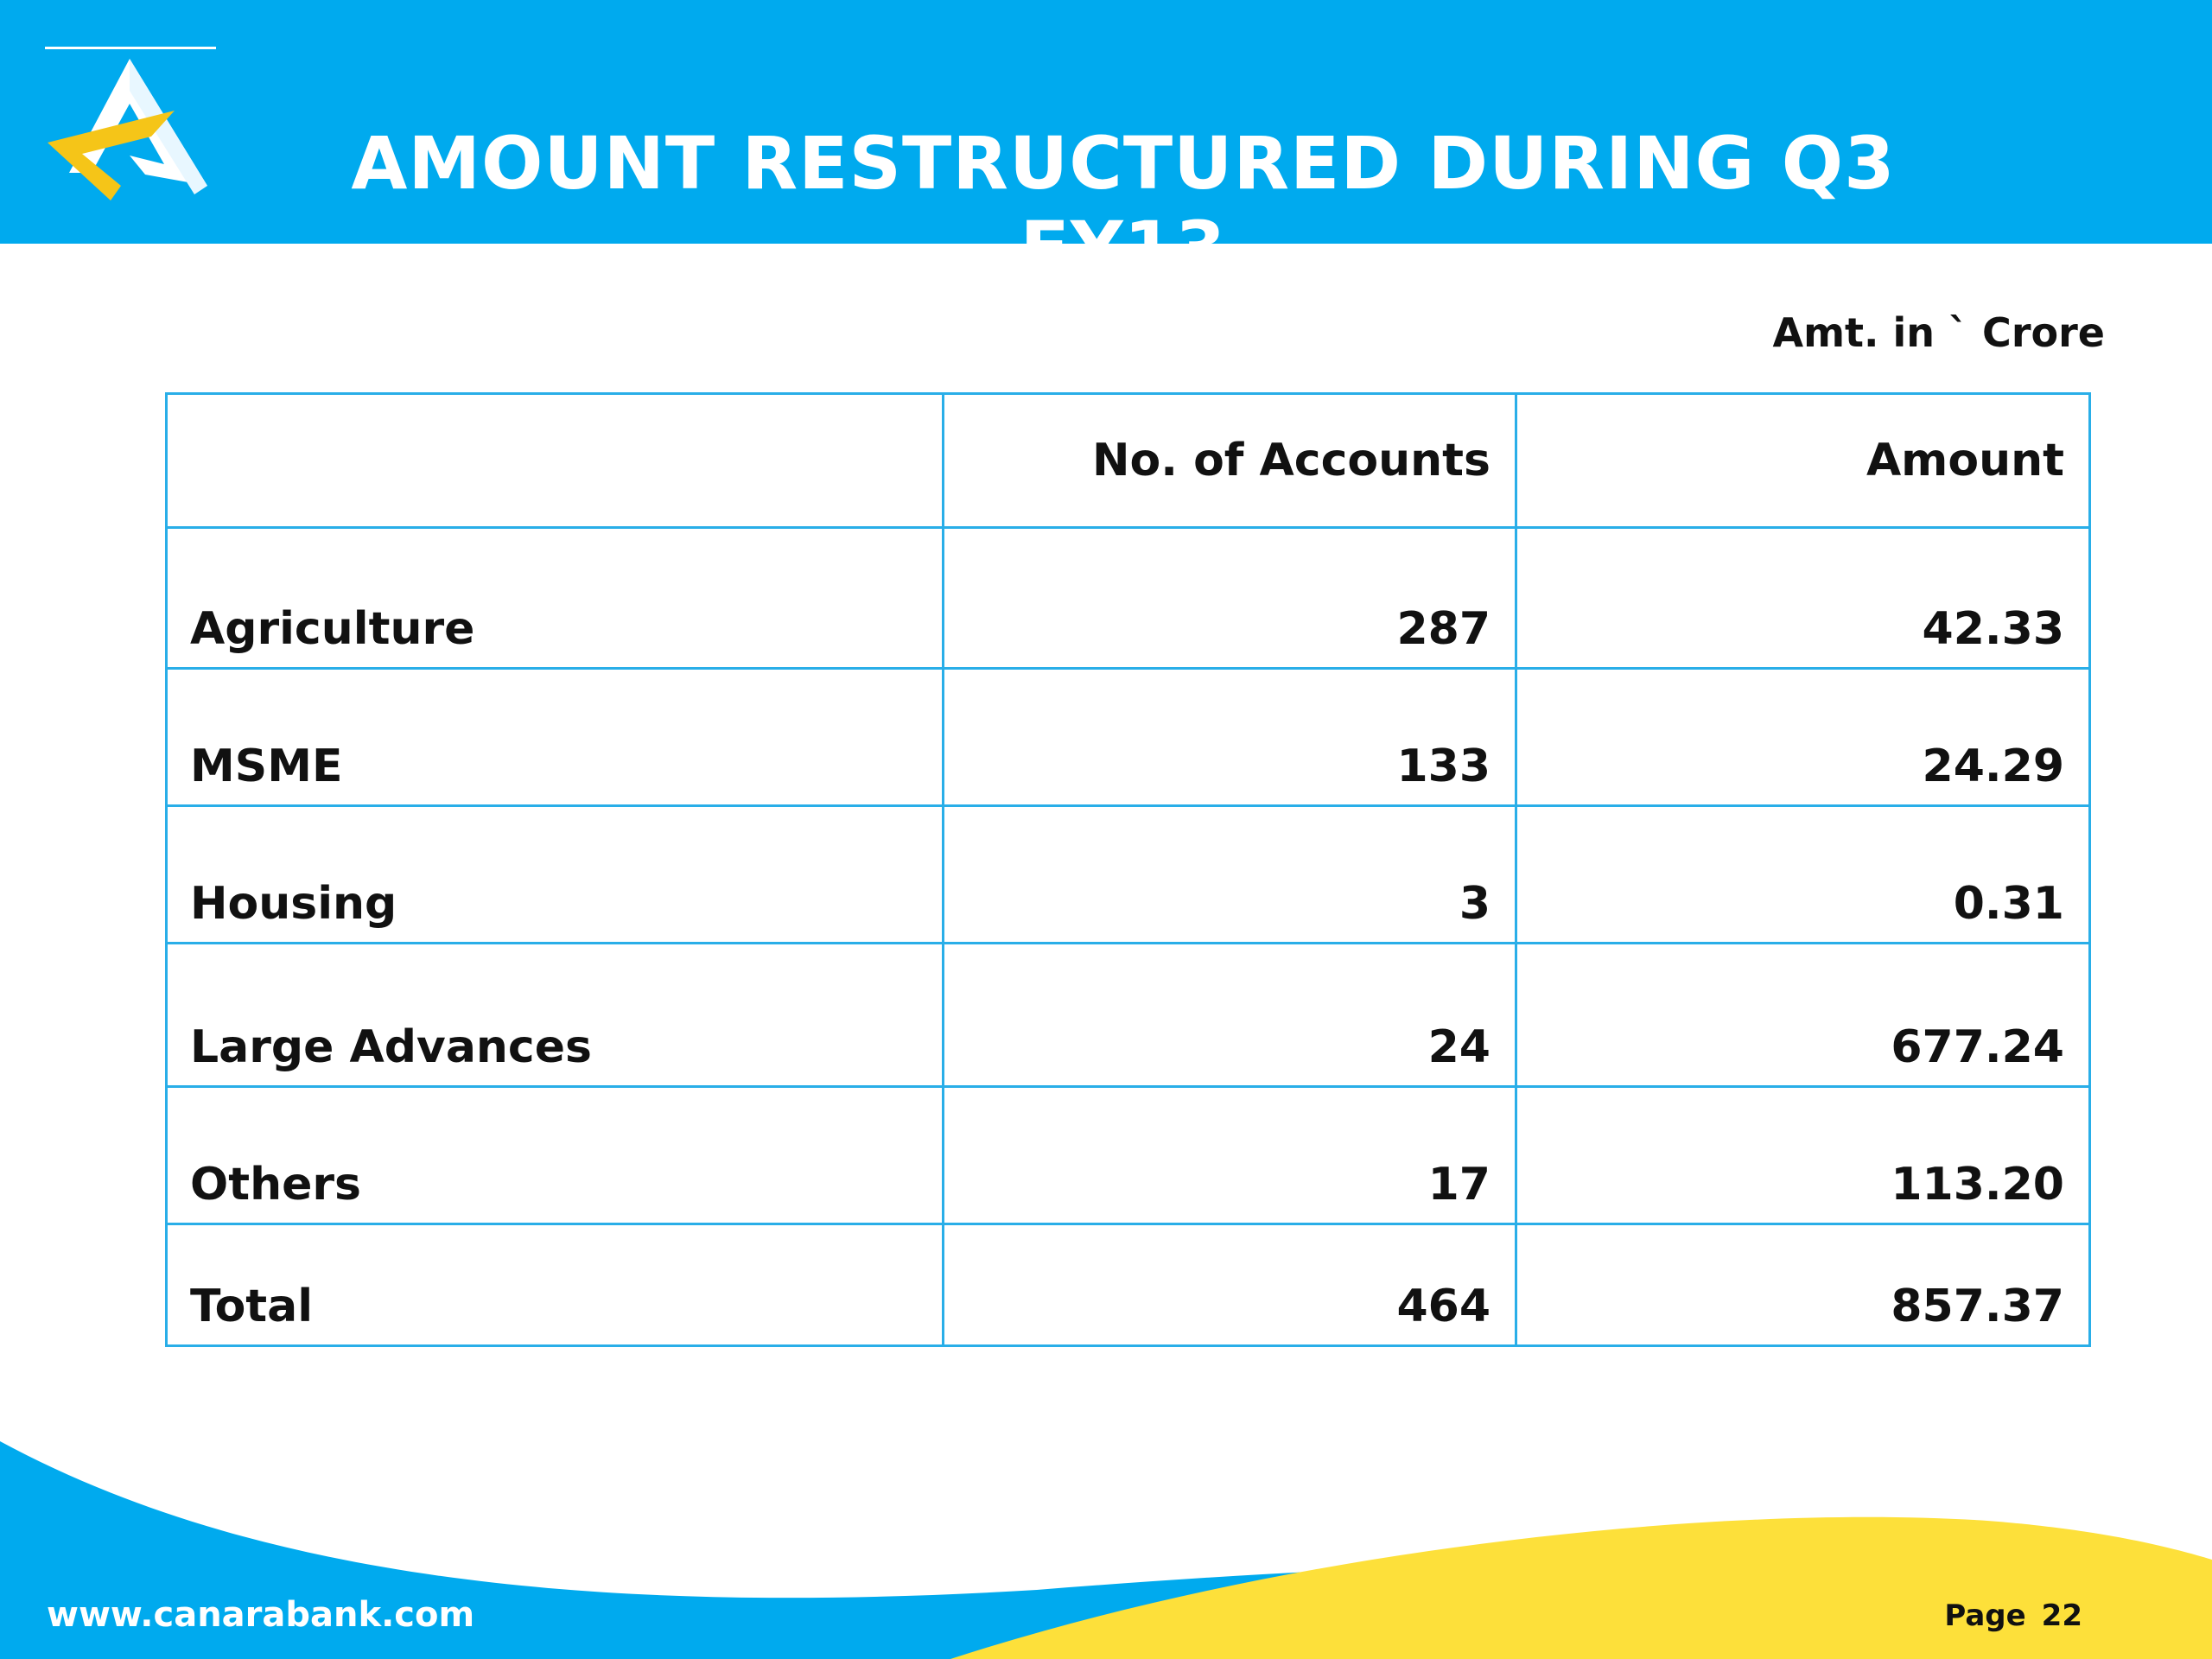 The height and width of the screenshot is (1659, 2212). What do you see at coordinates (1803, 874) in the screenshot?
I see `row-amount: 0.31` at bounding box center [1803, 874].